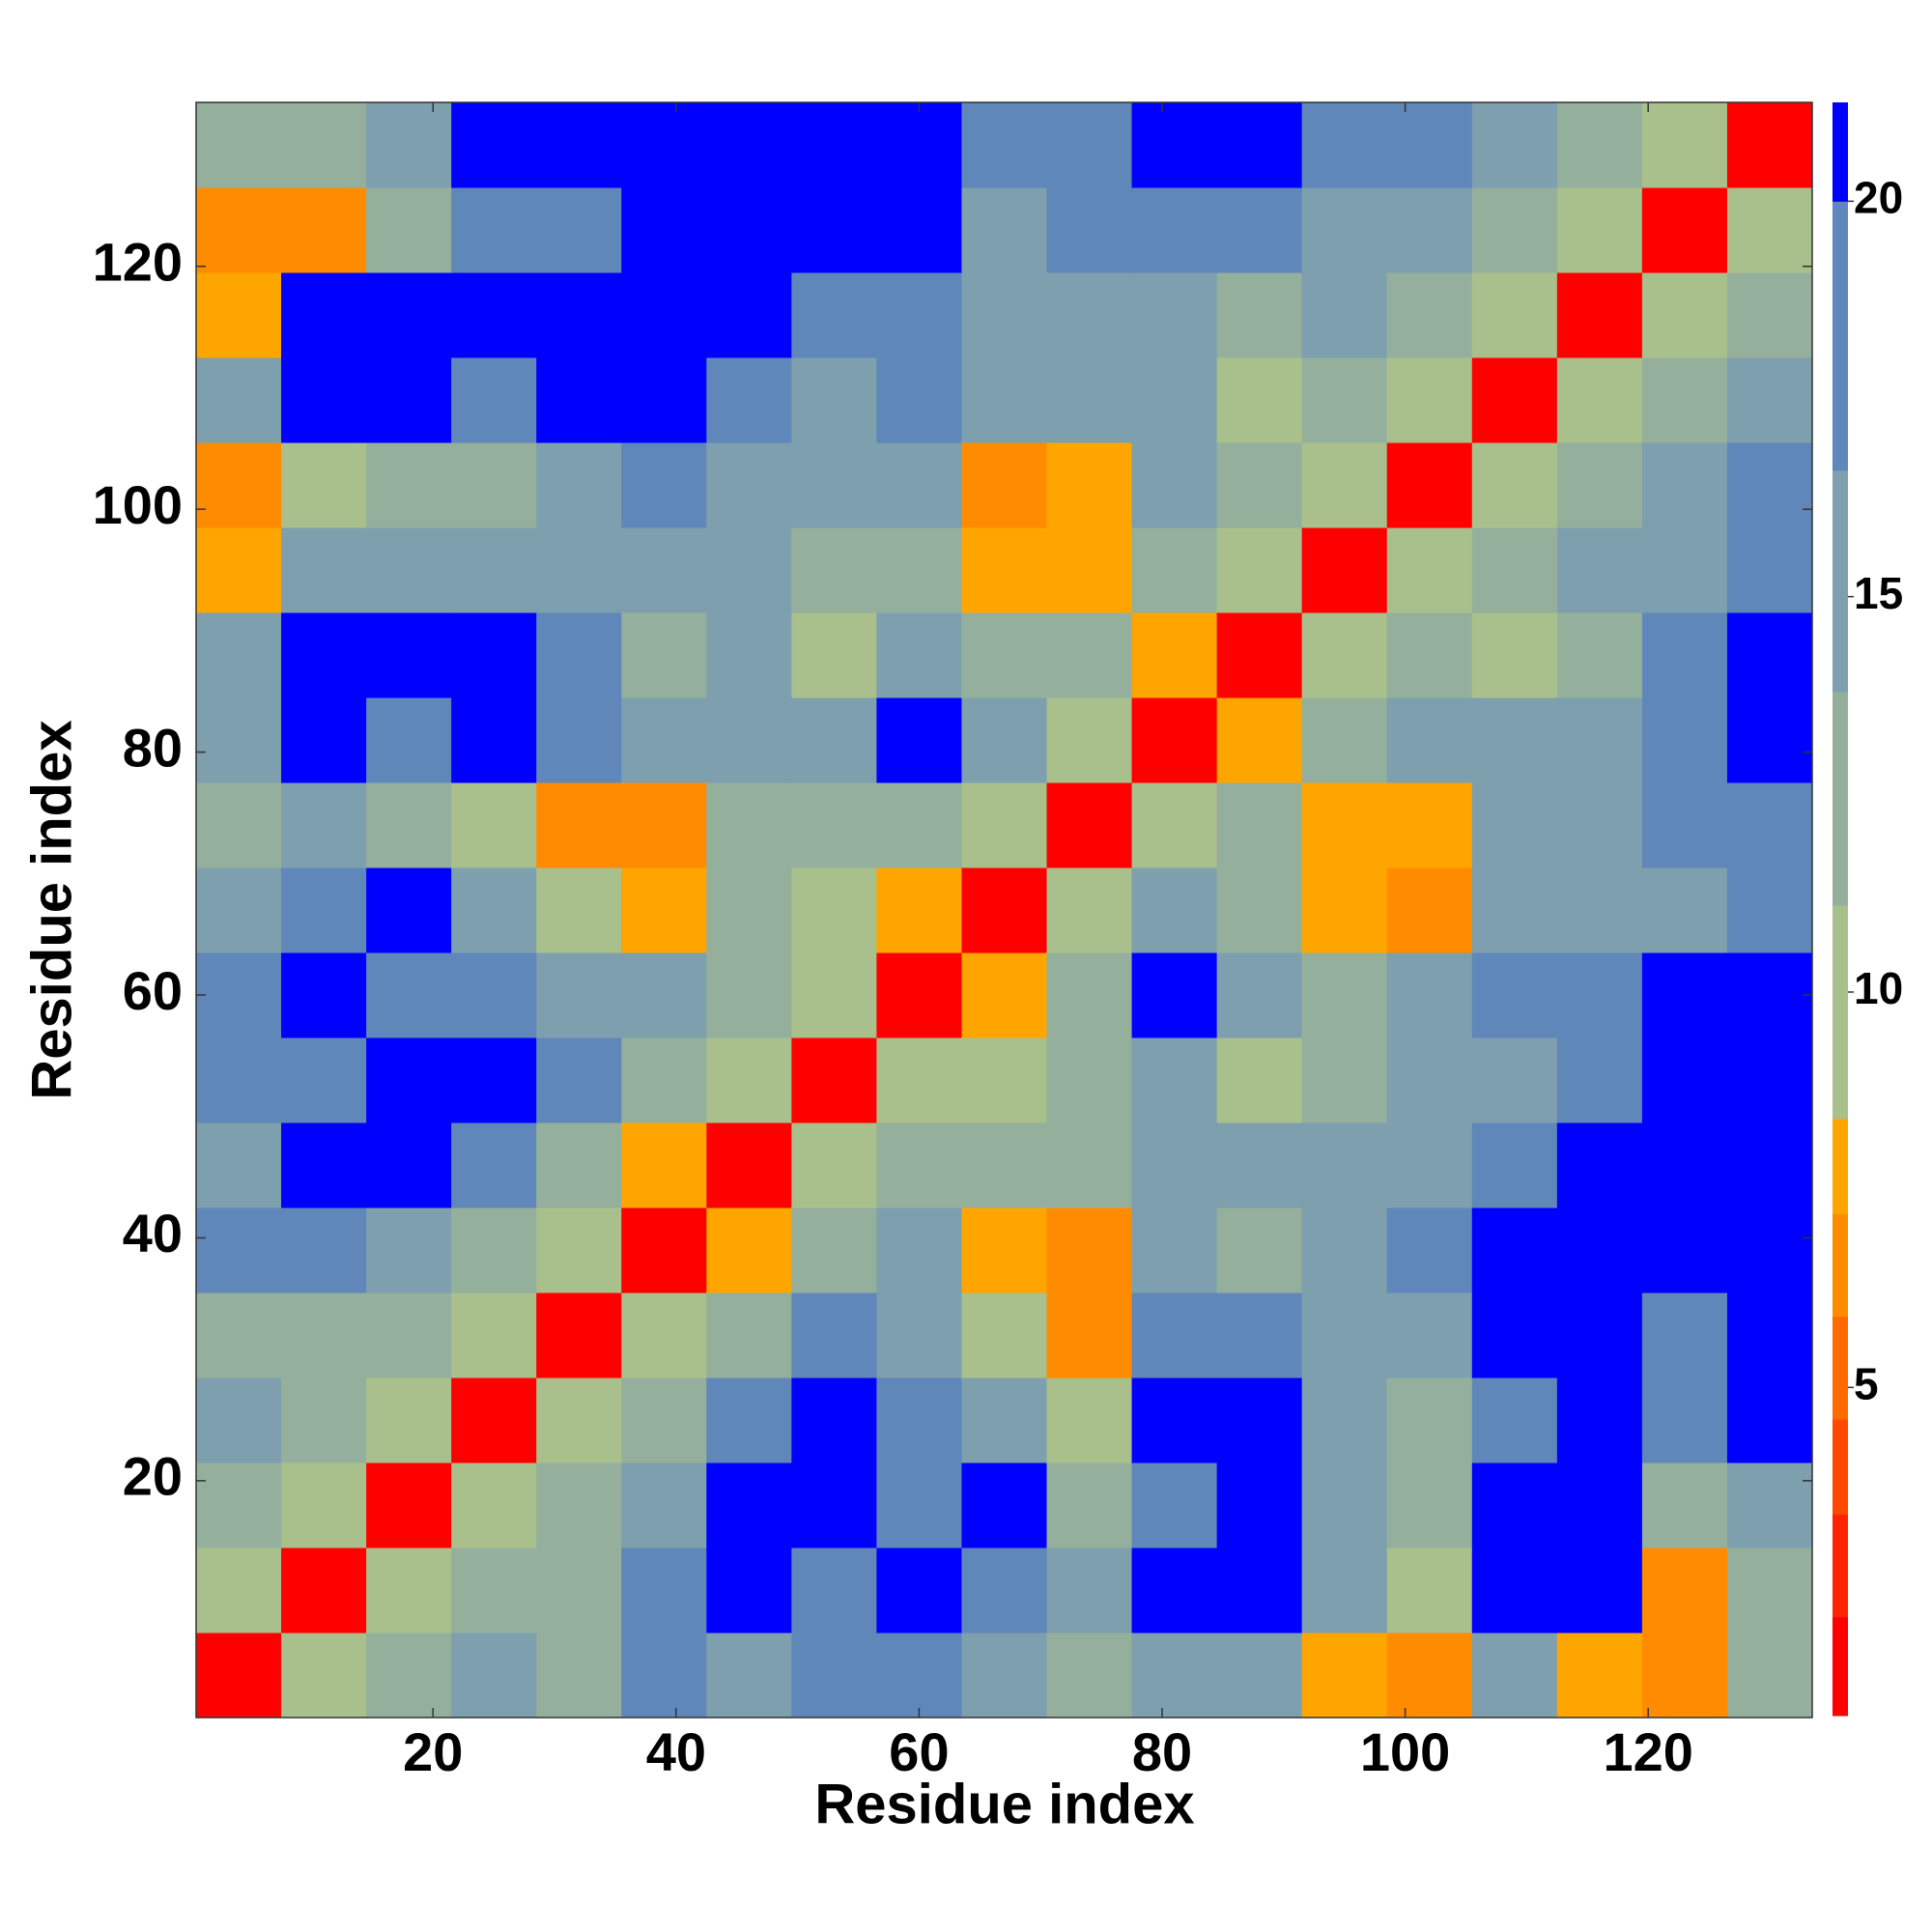  I want to click on x-axis-label: Residue index, so click(1004, 1804).